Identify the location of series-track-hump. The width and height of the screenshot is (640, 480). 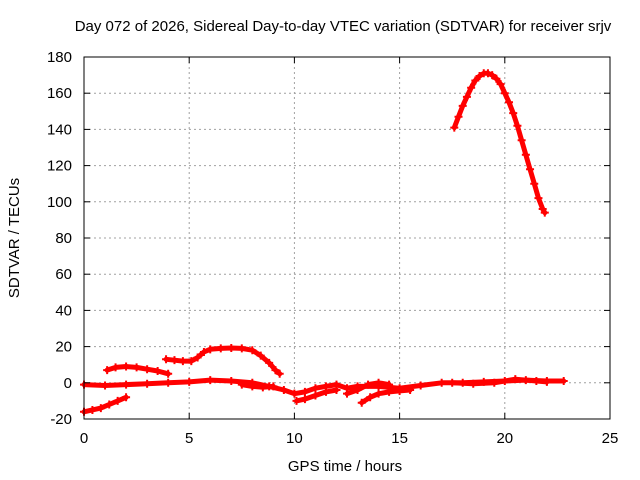
(223, 361).